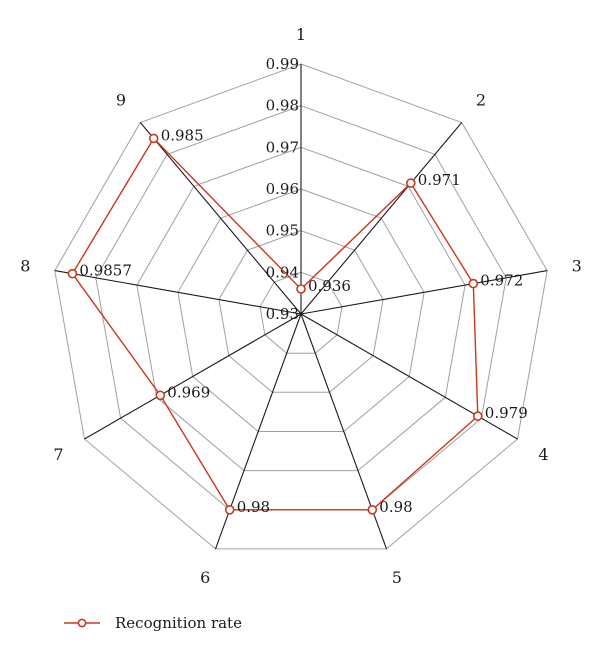 The width and height of the screenshot is (600, 655). Describe the element at coordinates (58, 454) in the screenshot. I see `category-label: 7` at that location.